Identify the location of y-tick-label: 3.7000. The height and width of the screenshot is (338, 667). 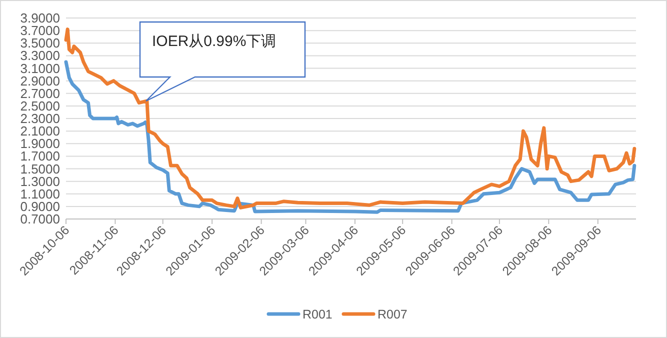
(40, 30).